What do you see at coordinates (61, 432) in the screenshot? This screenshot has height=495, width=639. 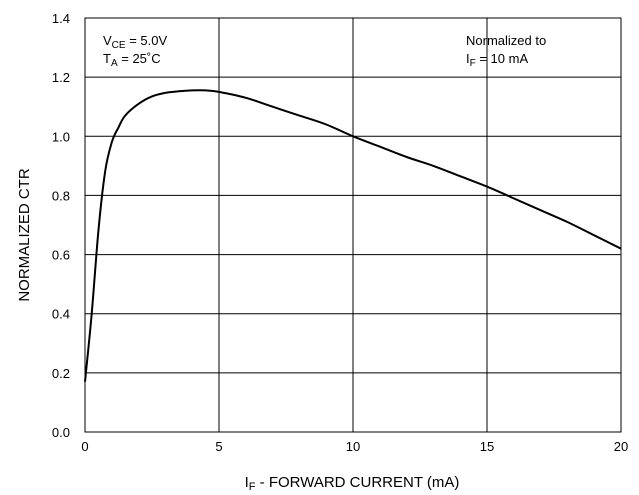 I see `y-tick-label: 0.0` at bounding box center [61, 432].